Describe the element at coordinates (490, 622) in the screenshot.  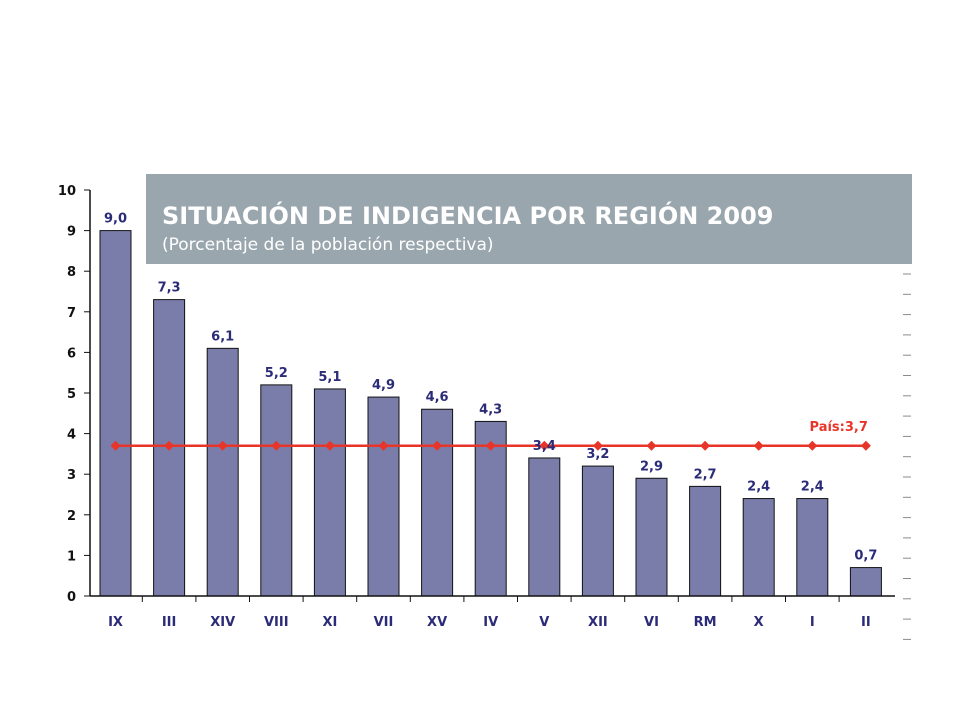
I see `x-tick-label: IV` at that location.